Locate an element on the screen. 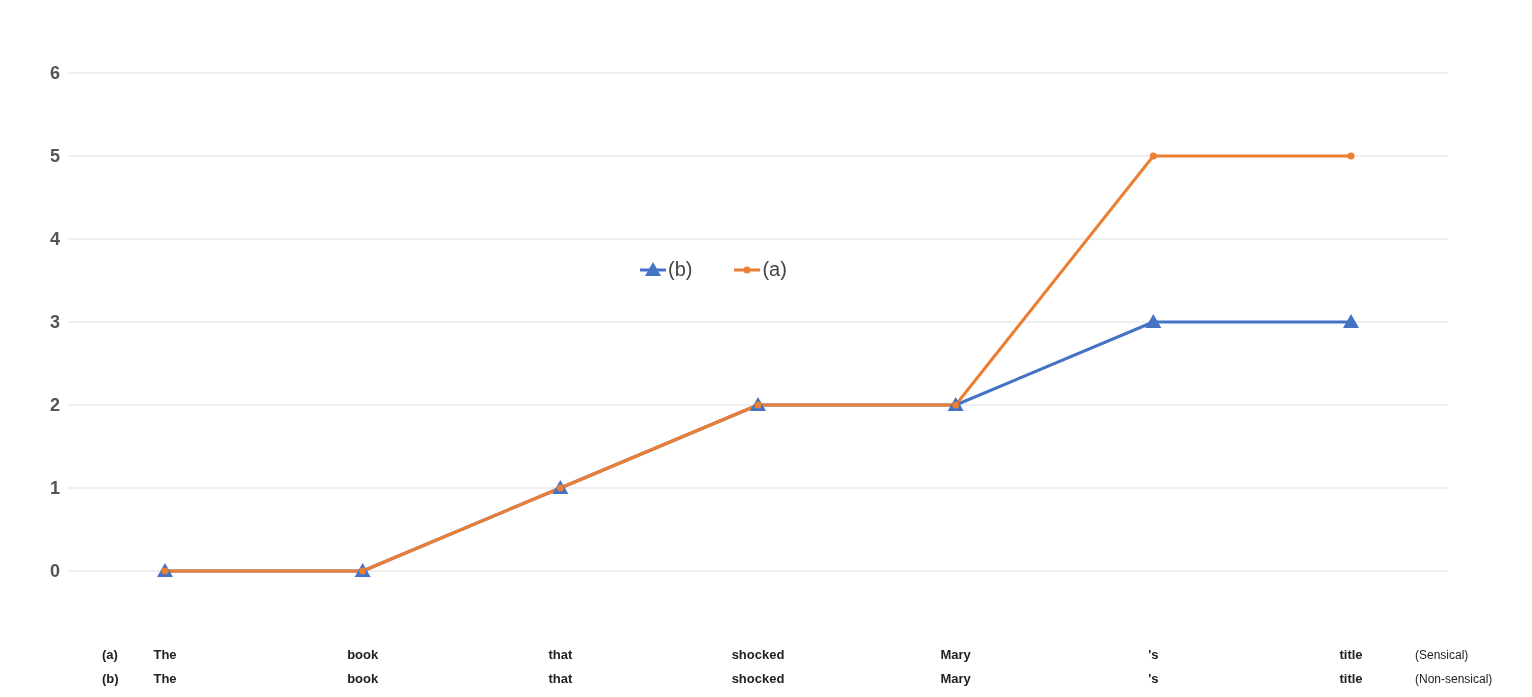 The image size is (1532, 697). y-tick-label: 2 is located at coordinates (54, 405).